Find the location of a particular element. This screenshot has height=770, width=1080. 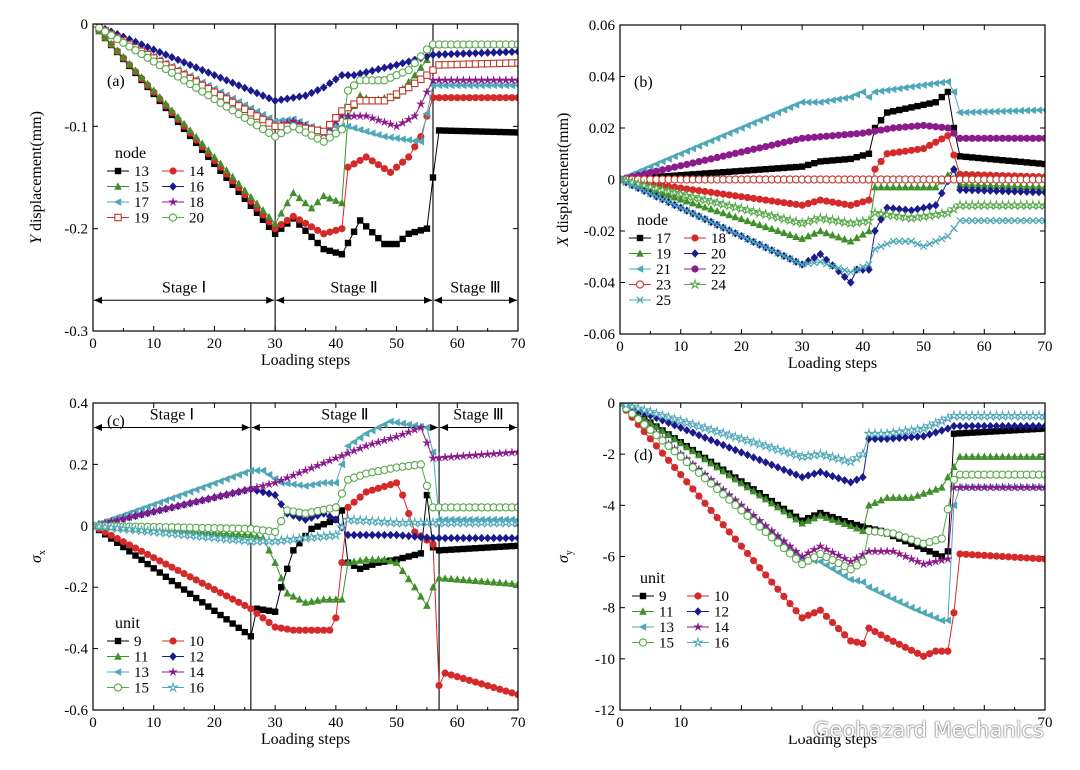

x-tick-label: 50 is located at coordinates (396, 723).